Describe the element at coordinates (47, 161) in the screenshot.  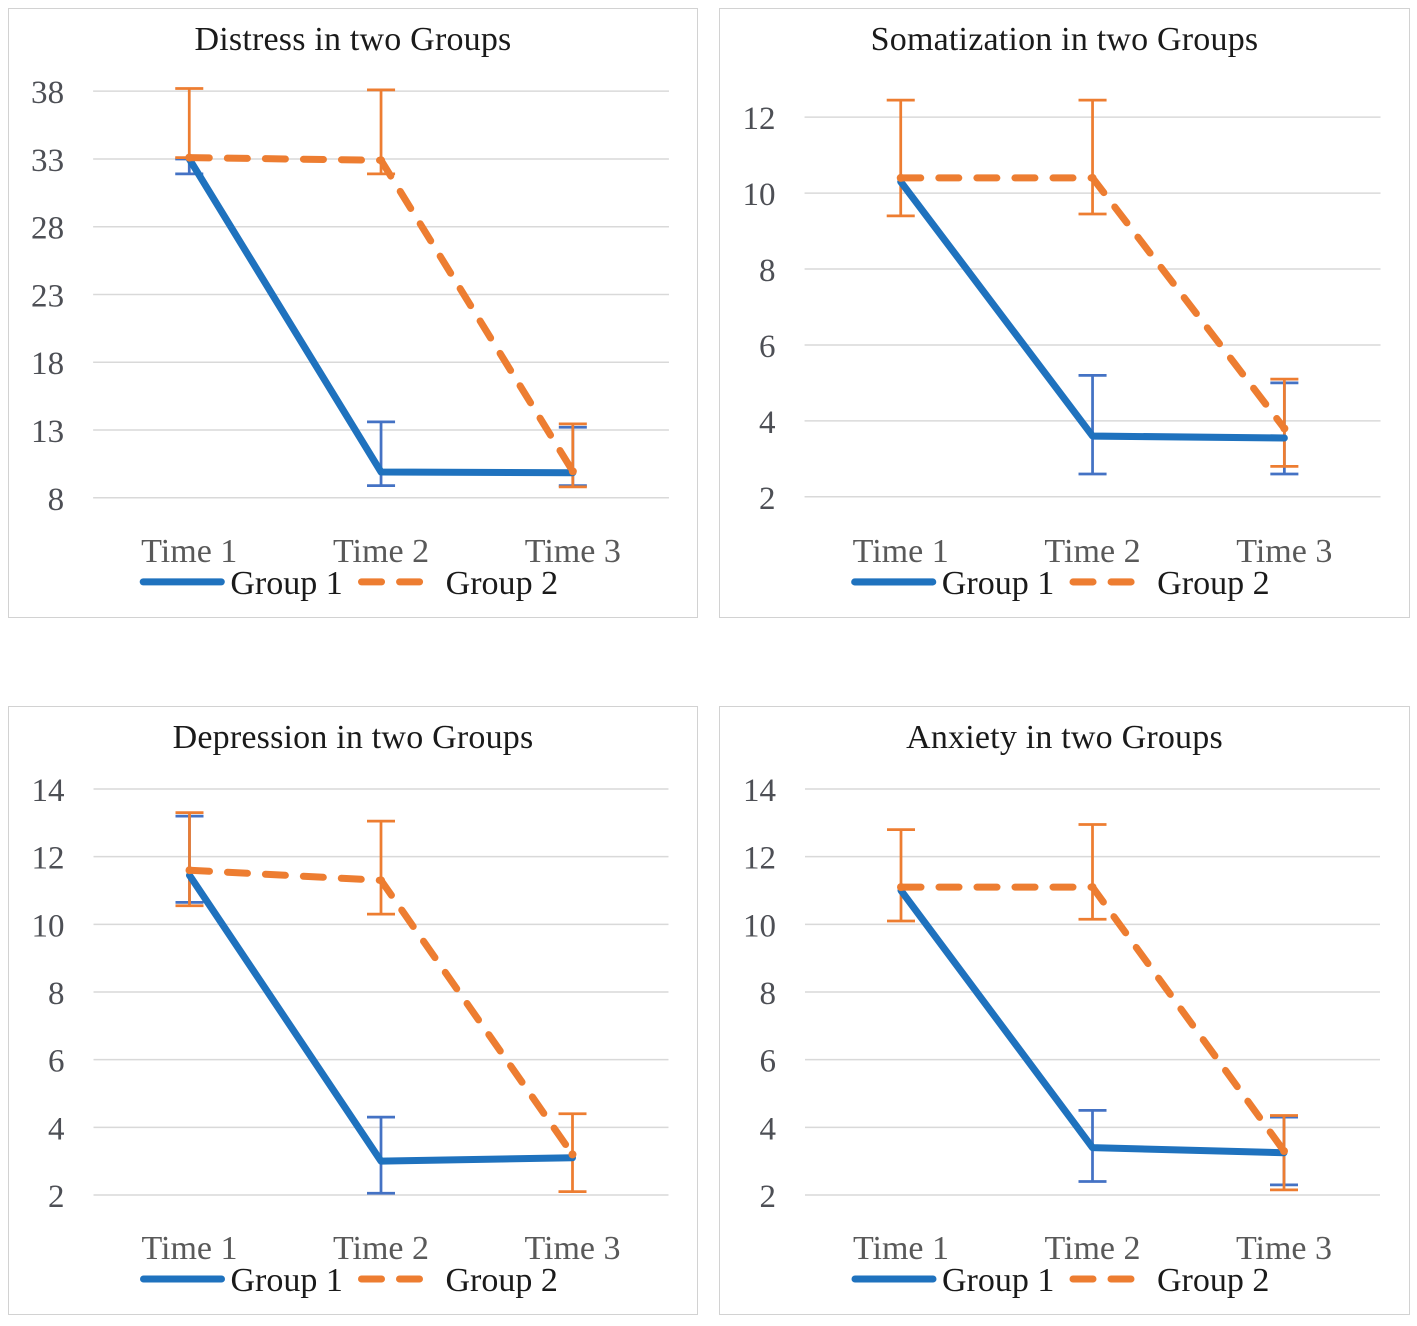
I see `y-tick-label: 33` at that location.